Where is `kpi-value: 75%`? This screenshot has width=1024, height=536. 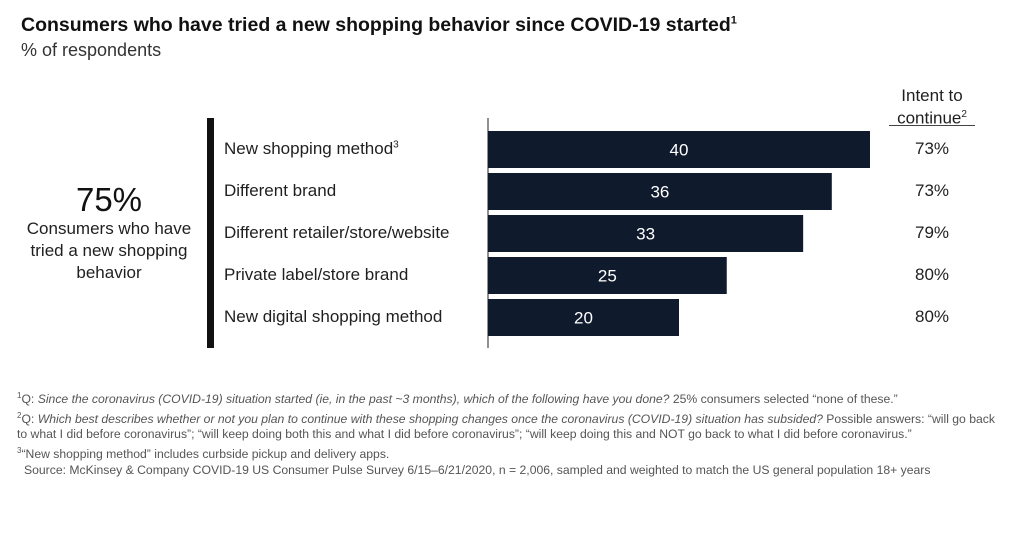
kpi-value: 75% is located at coordinates (109, 199).